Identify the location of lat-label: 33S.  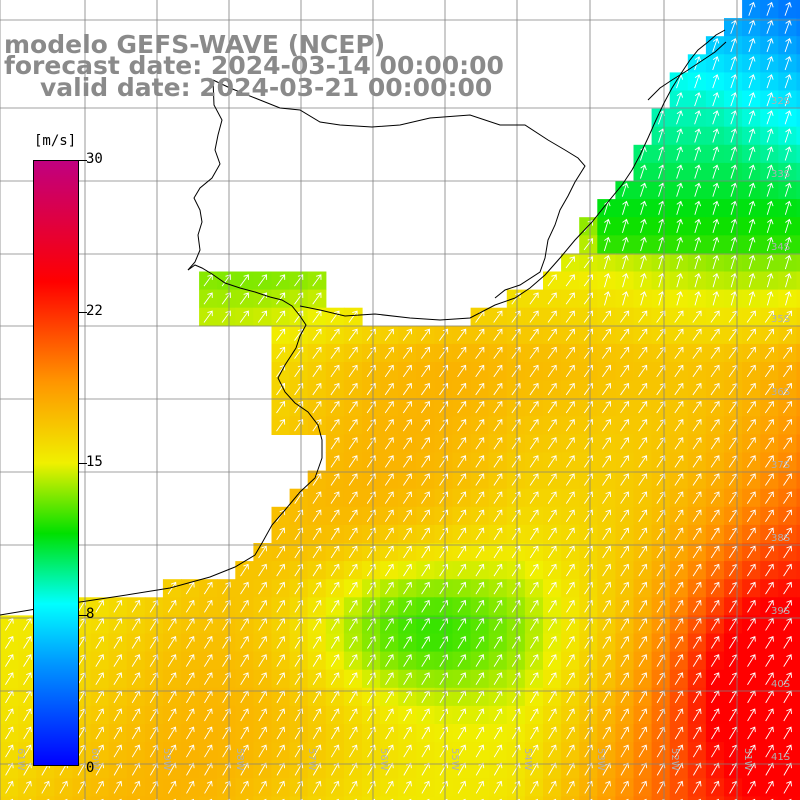
(780, 174).